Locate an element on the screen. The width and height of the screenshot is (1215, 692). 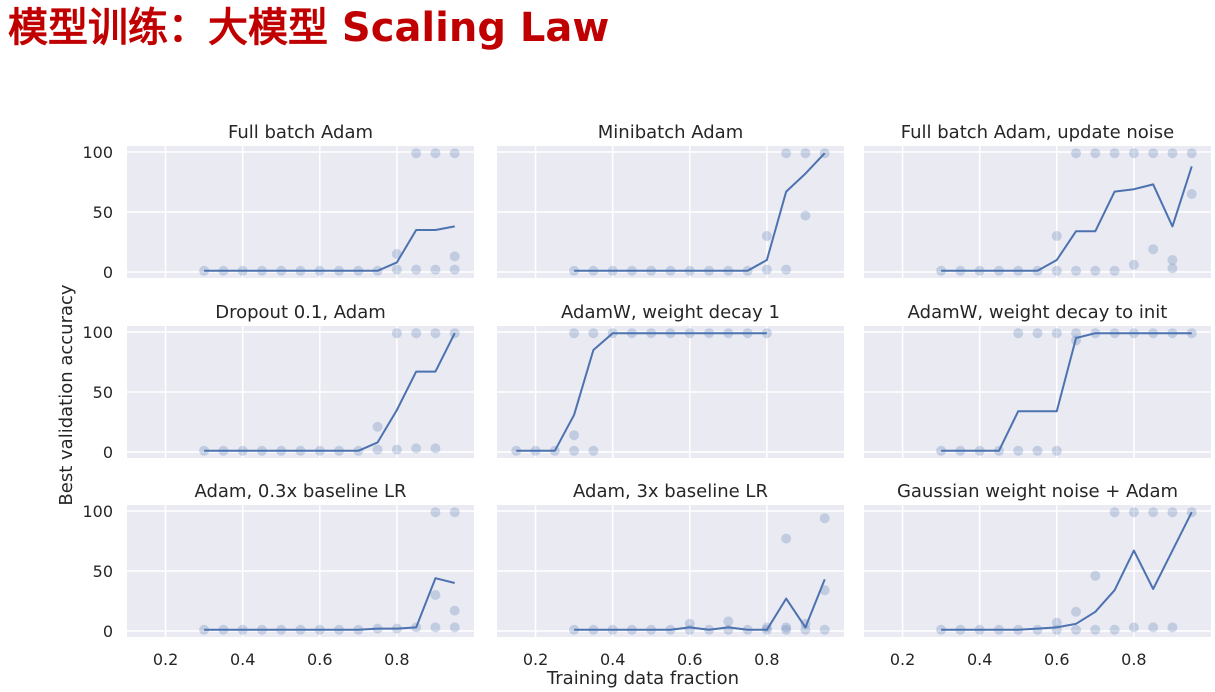
slide-title: 模型训练：大模型 Scaling Law is located at coordinates (309, 28).